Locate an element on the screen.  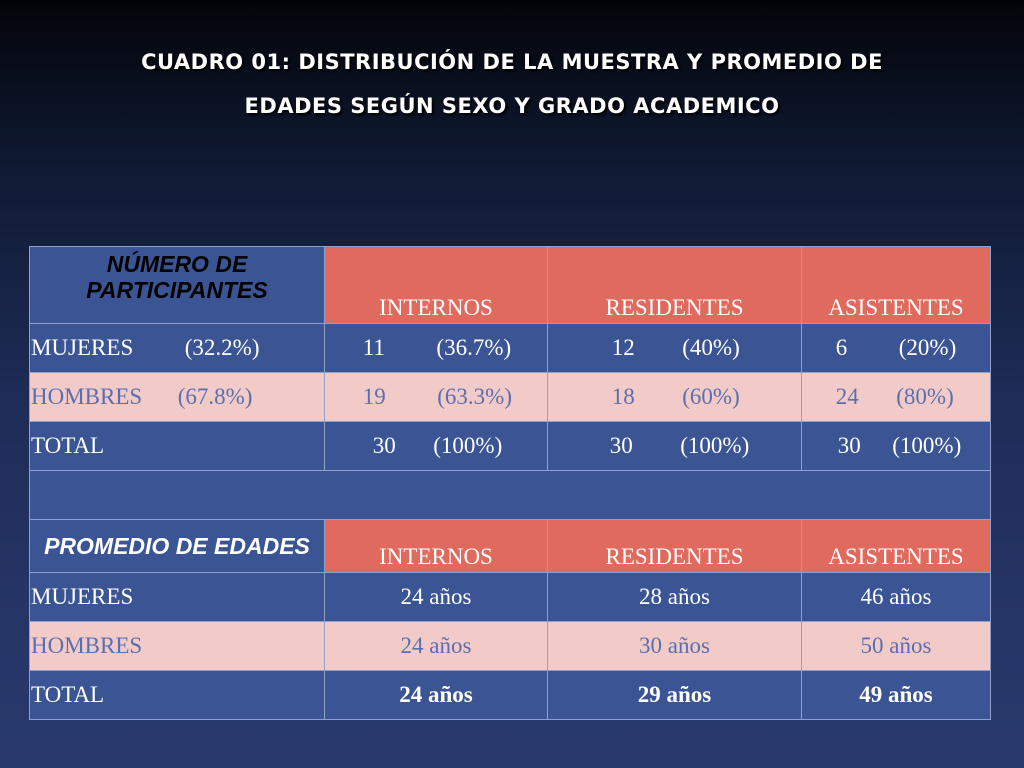
percentage: (60%) is located at coordinates (711, 396).